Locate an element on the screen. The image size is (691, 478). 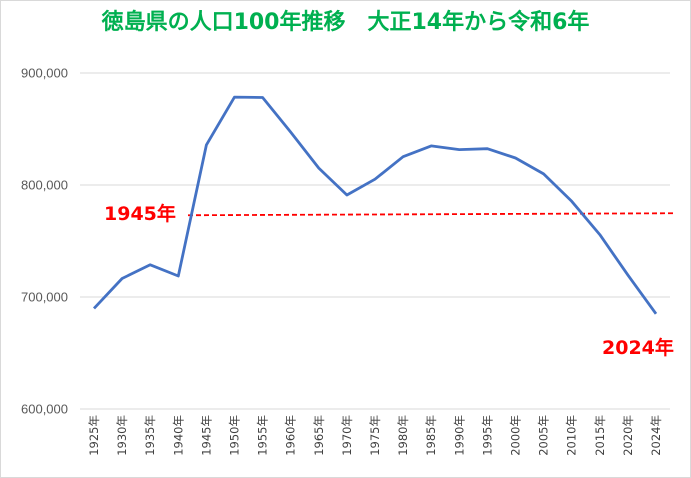
reference-line-1945 is located at coordinates (432, 214).